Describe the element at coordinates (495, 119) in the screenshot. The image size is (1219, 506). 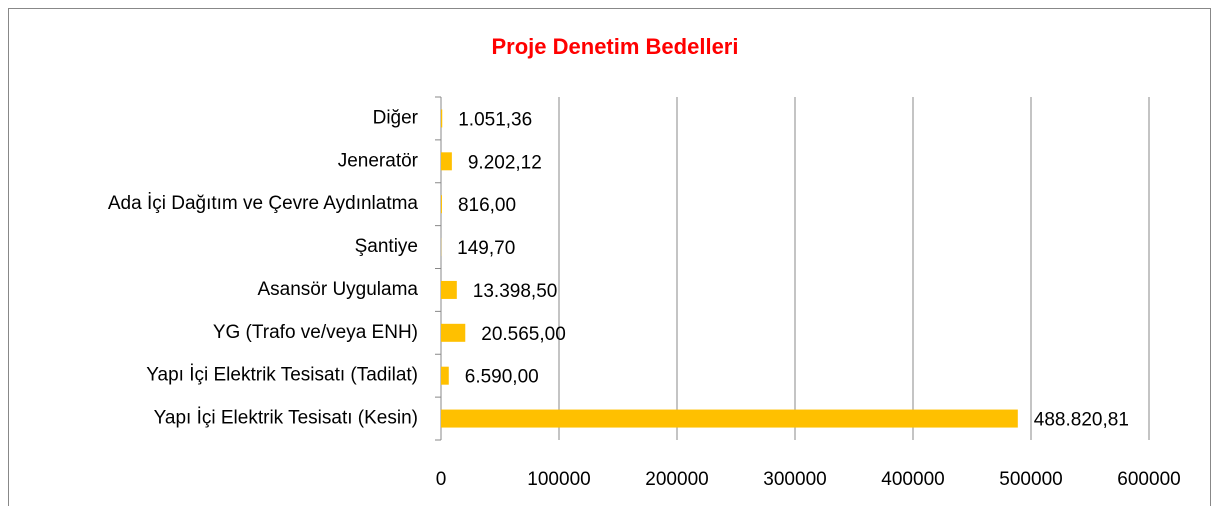
I see `value-label: 1.051,36` at that location.